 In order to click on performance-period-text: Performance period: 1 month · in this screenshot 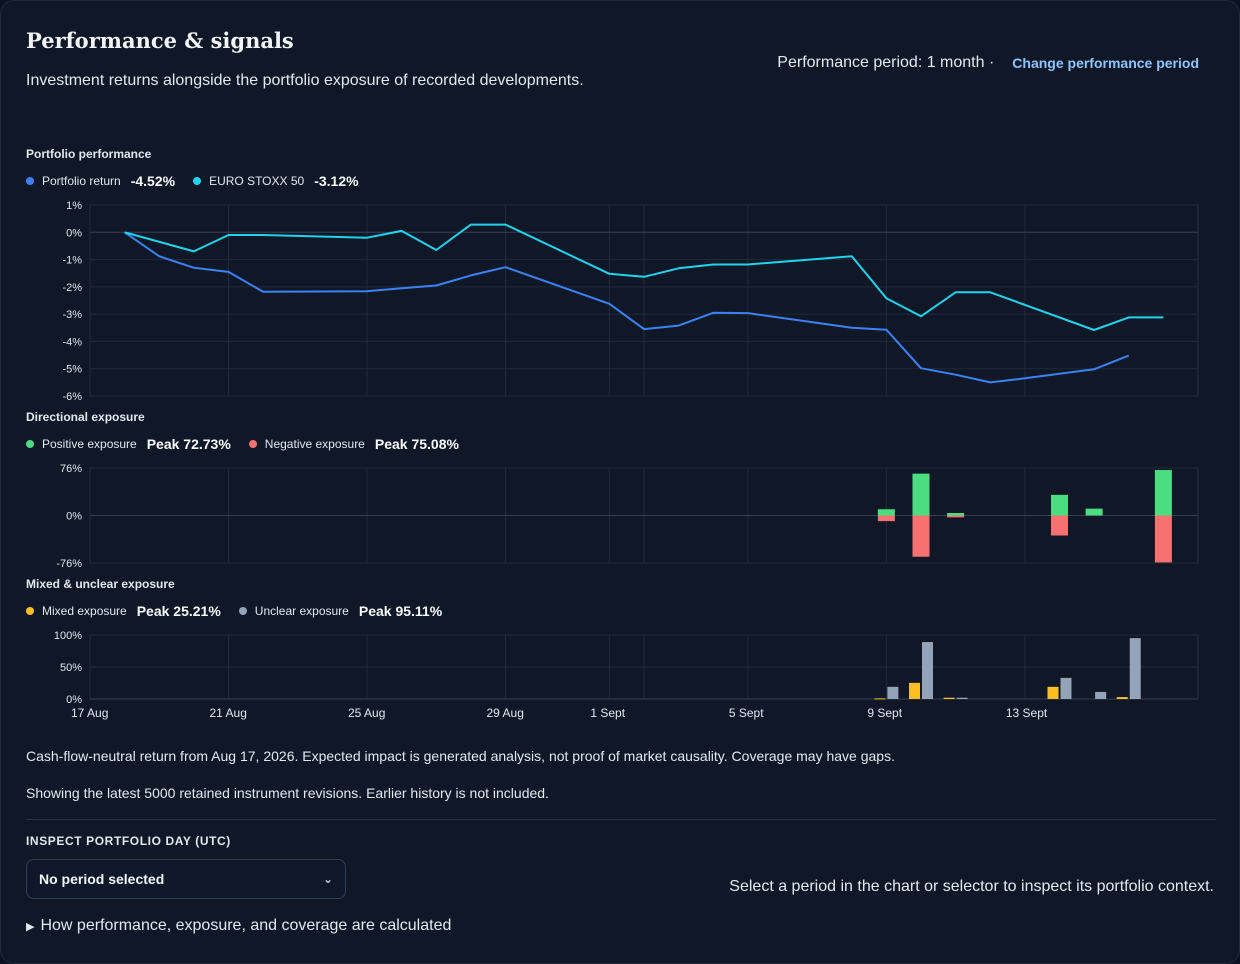, I will do `click(886, 62)`.